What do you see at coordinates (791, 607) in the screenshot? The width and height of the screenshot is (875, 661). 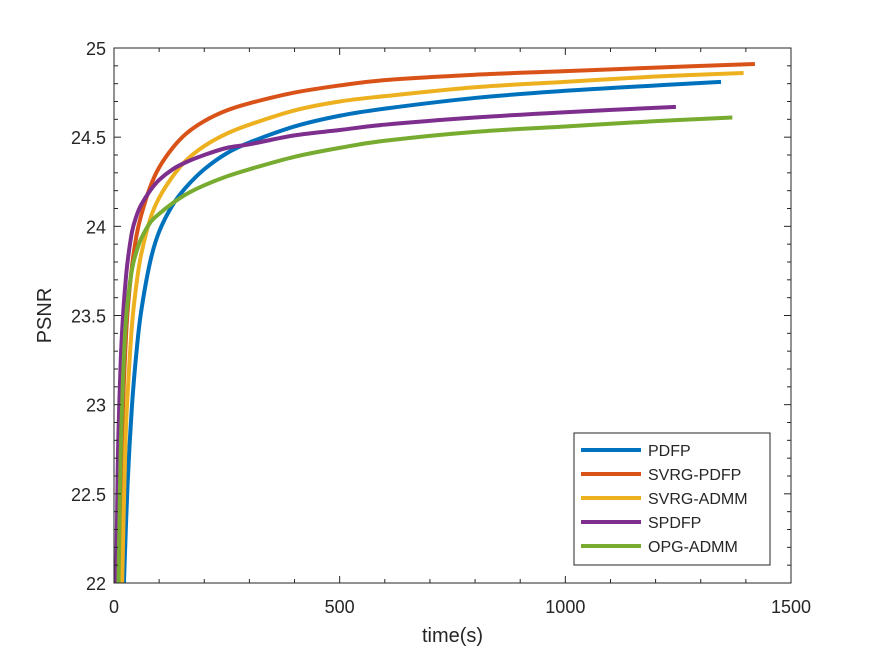 I see `x-tick-label: 1500` at bounding box center [791, 607].